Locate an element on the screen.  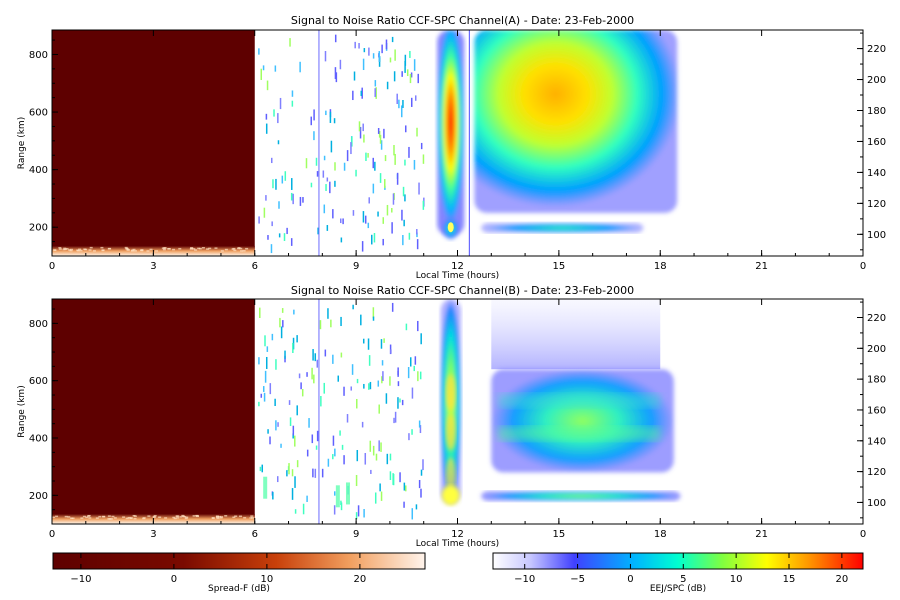
echo-layer is located at coordinates (579, 433).